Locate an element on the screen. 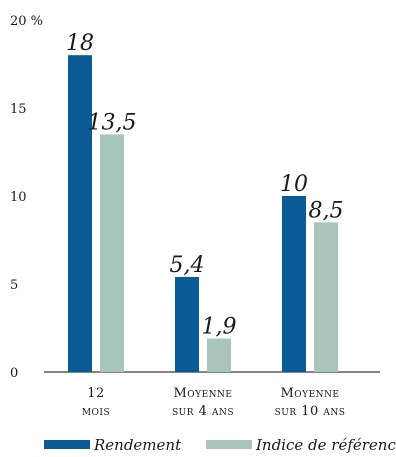 The height and width of the screenshot is (457, 396). y-axis-ticks: 0 5 10 15 20 % is located at coordinates (26, 197).